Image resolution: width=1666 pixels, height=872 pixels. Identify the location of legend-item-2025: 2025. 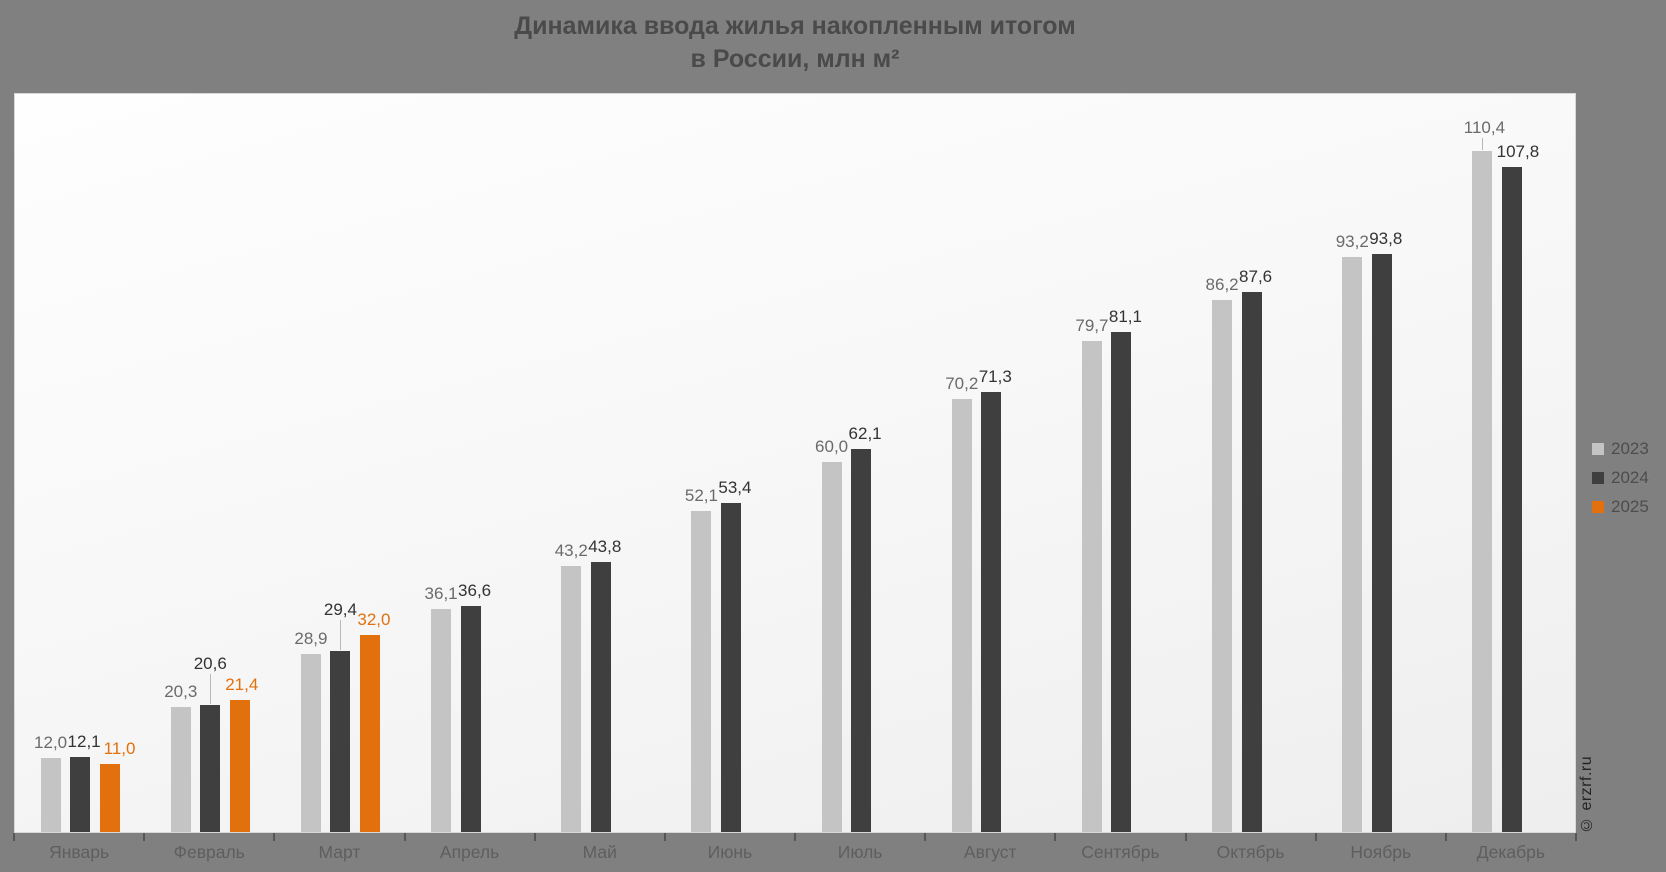
(1620, 506).